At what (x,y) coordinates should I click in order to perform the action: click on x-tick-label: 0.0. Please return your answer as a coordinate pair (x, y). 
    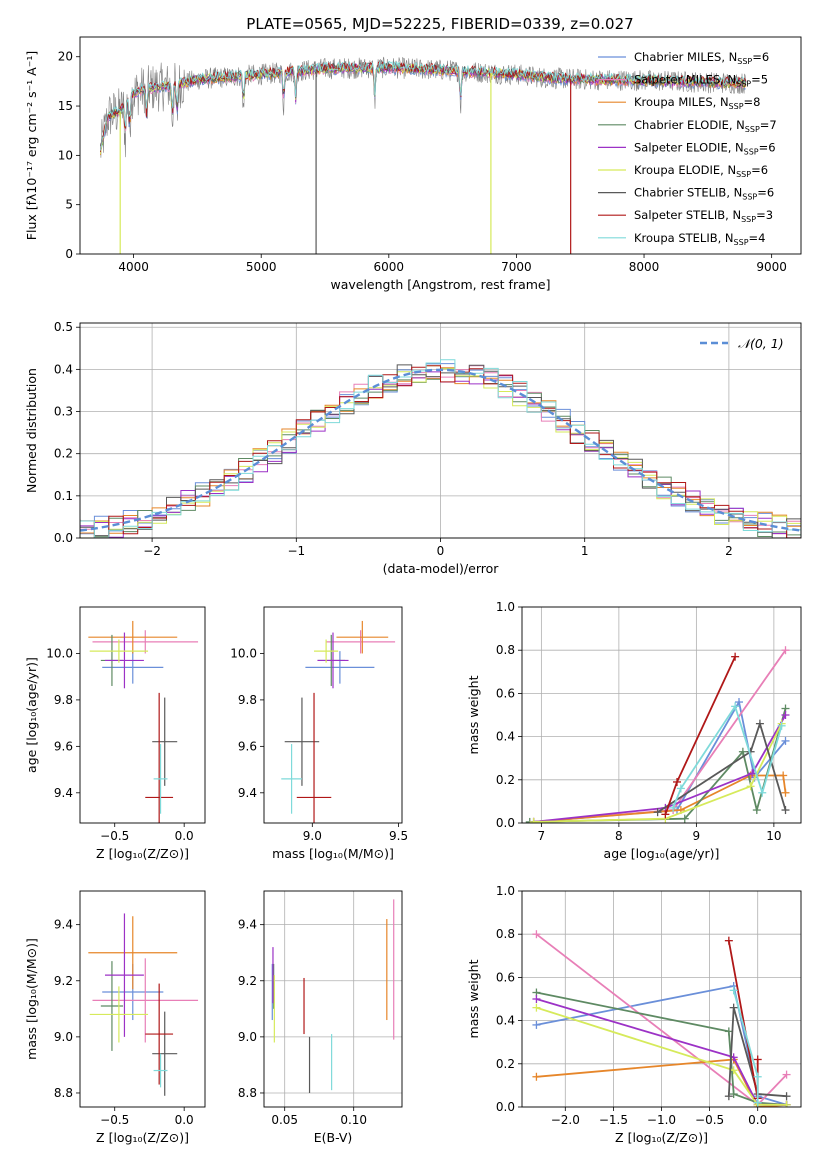
    Looking at the image, I should click on (184, 1120).